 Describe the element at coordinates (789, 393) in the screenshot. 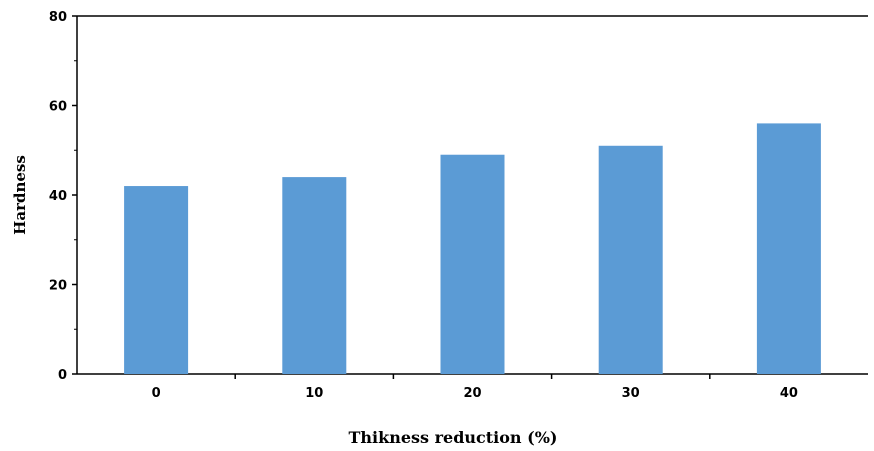

I see `x-tick-label: 40` at that location.